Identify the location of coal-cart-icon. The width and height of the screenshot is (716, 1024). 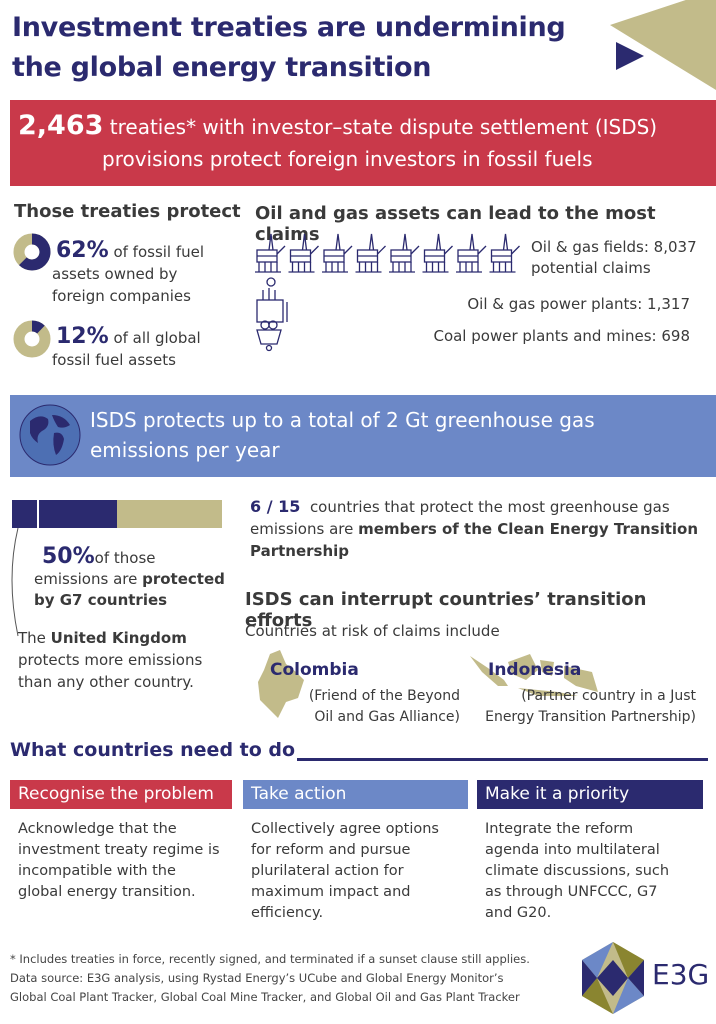
(269, 336).